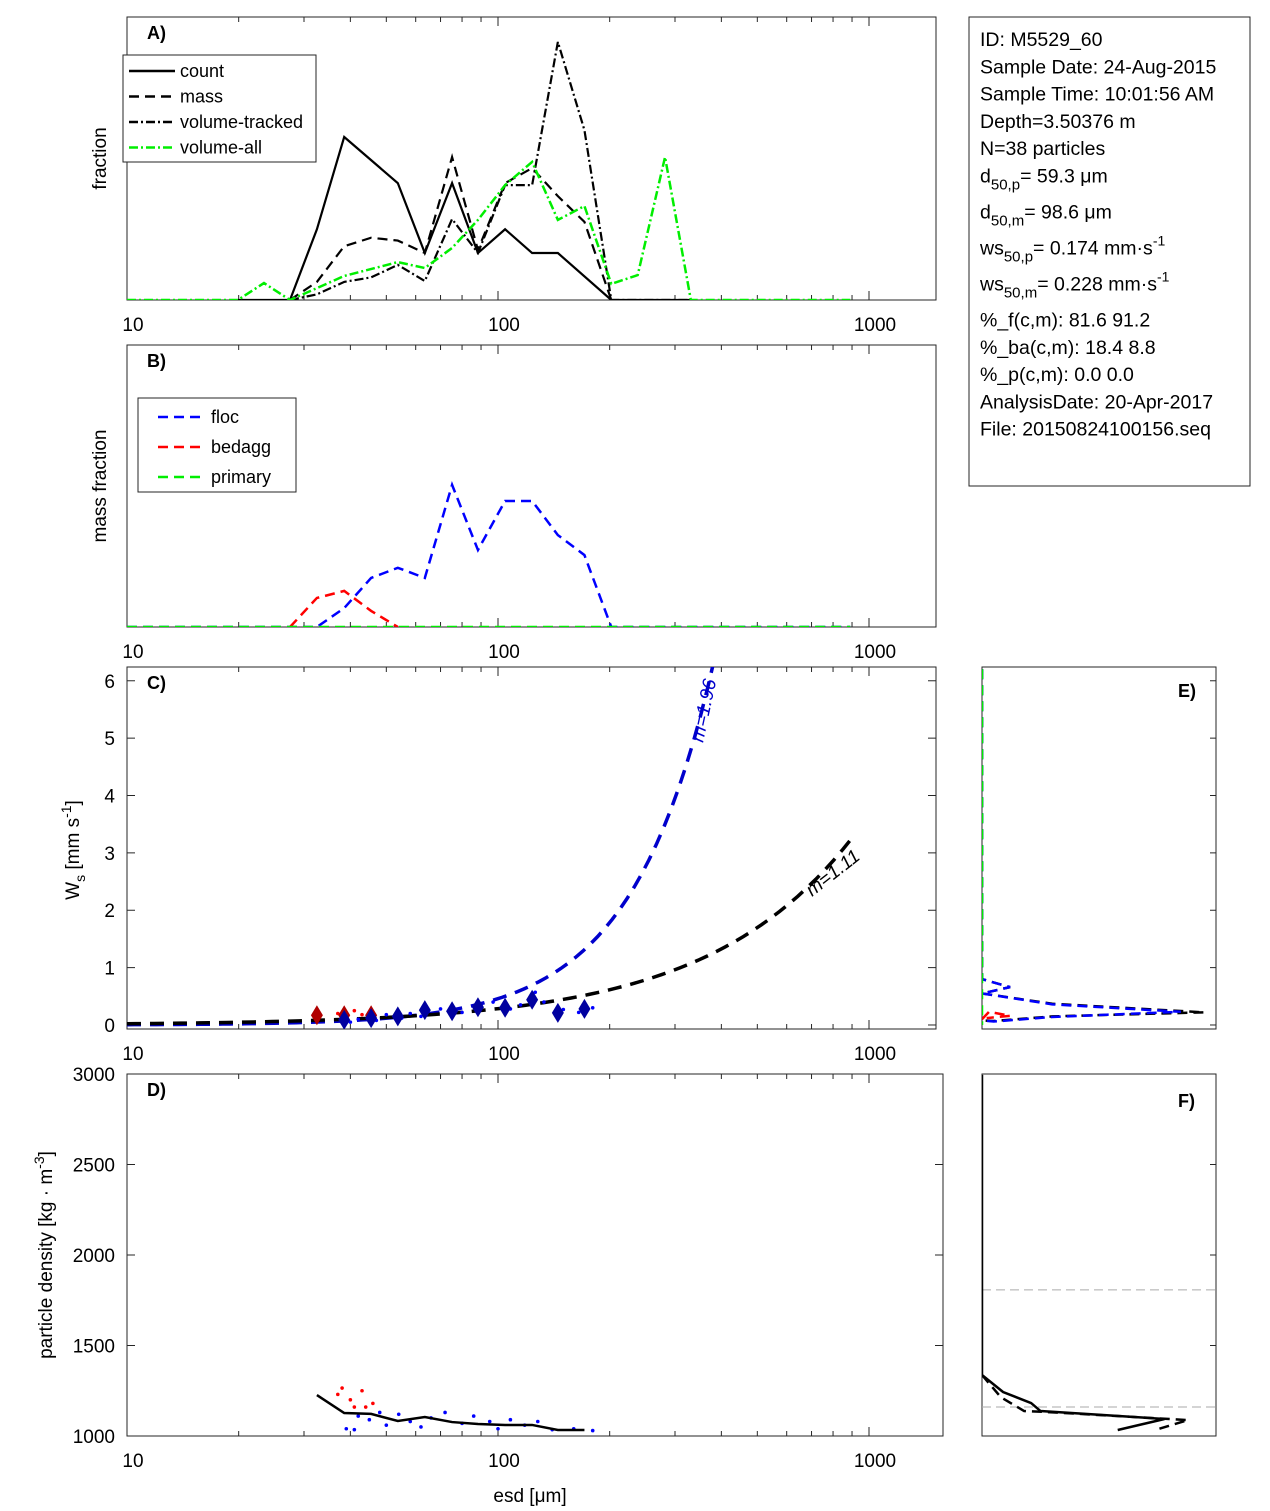 This screenshot has width=1270, height=1511. Describe the element at coordinates (1098, 67) in the screenshot. I see `info-line: Sample Date: 24-Aug-2015` at that location.